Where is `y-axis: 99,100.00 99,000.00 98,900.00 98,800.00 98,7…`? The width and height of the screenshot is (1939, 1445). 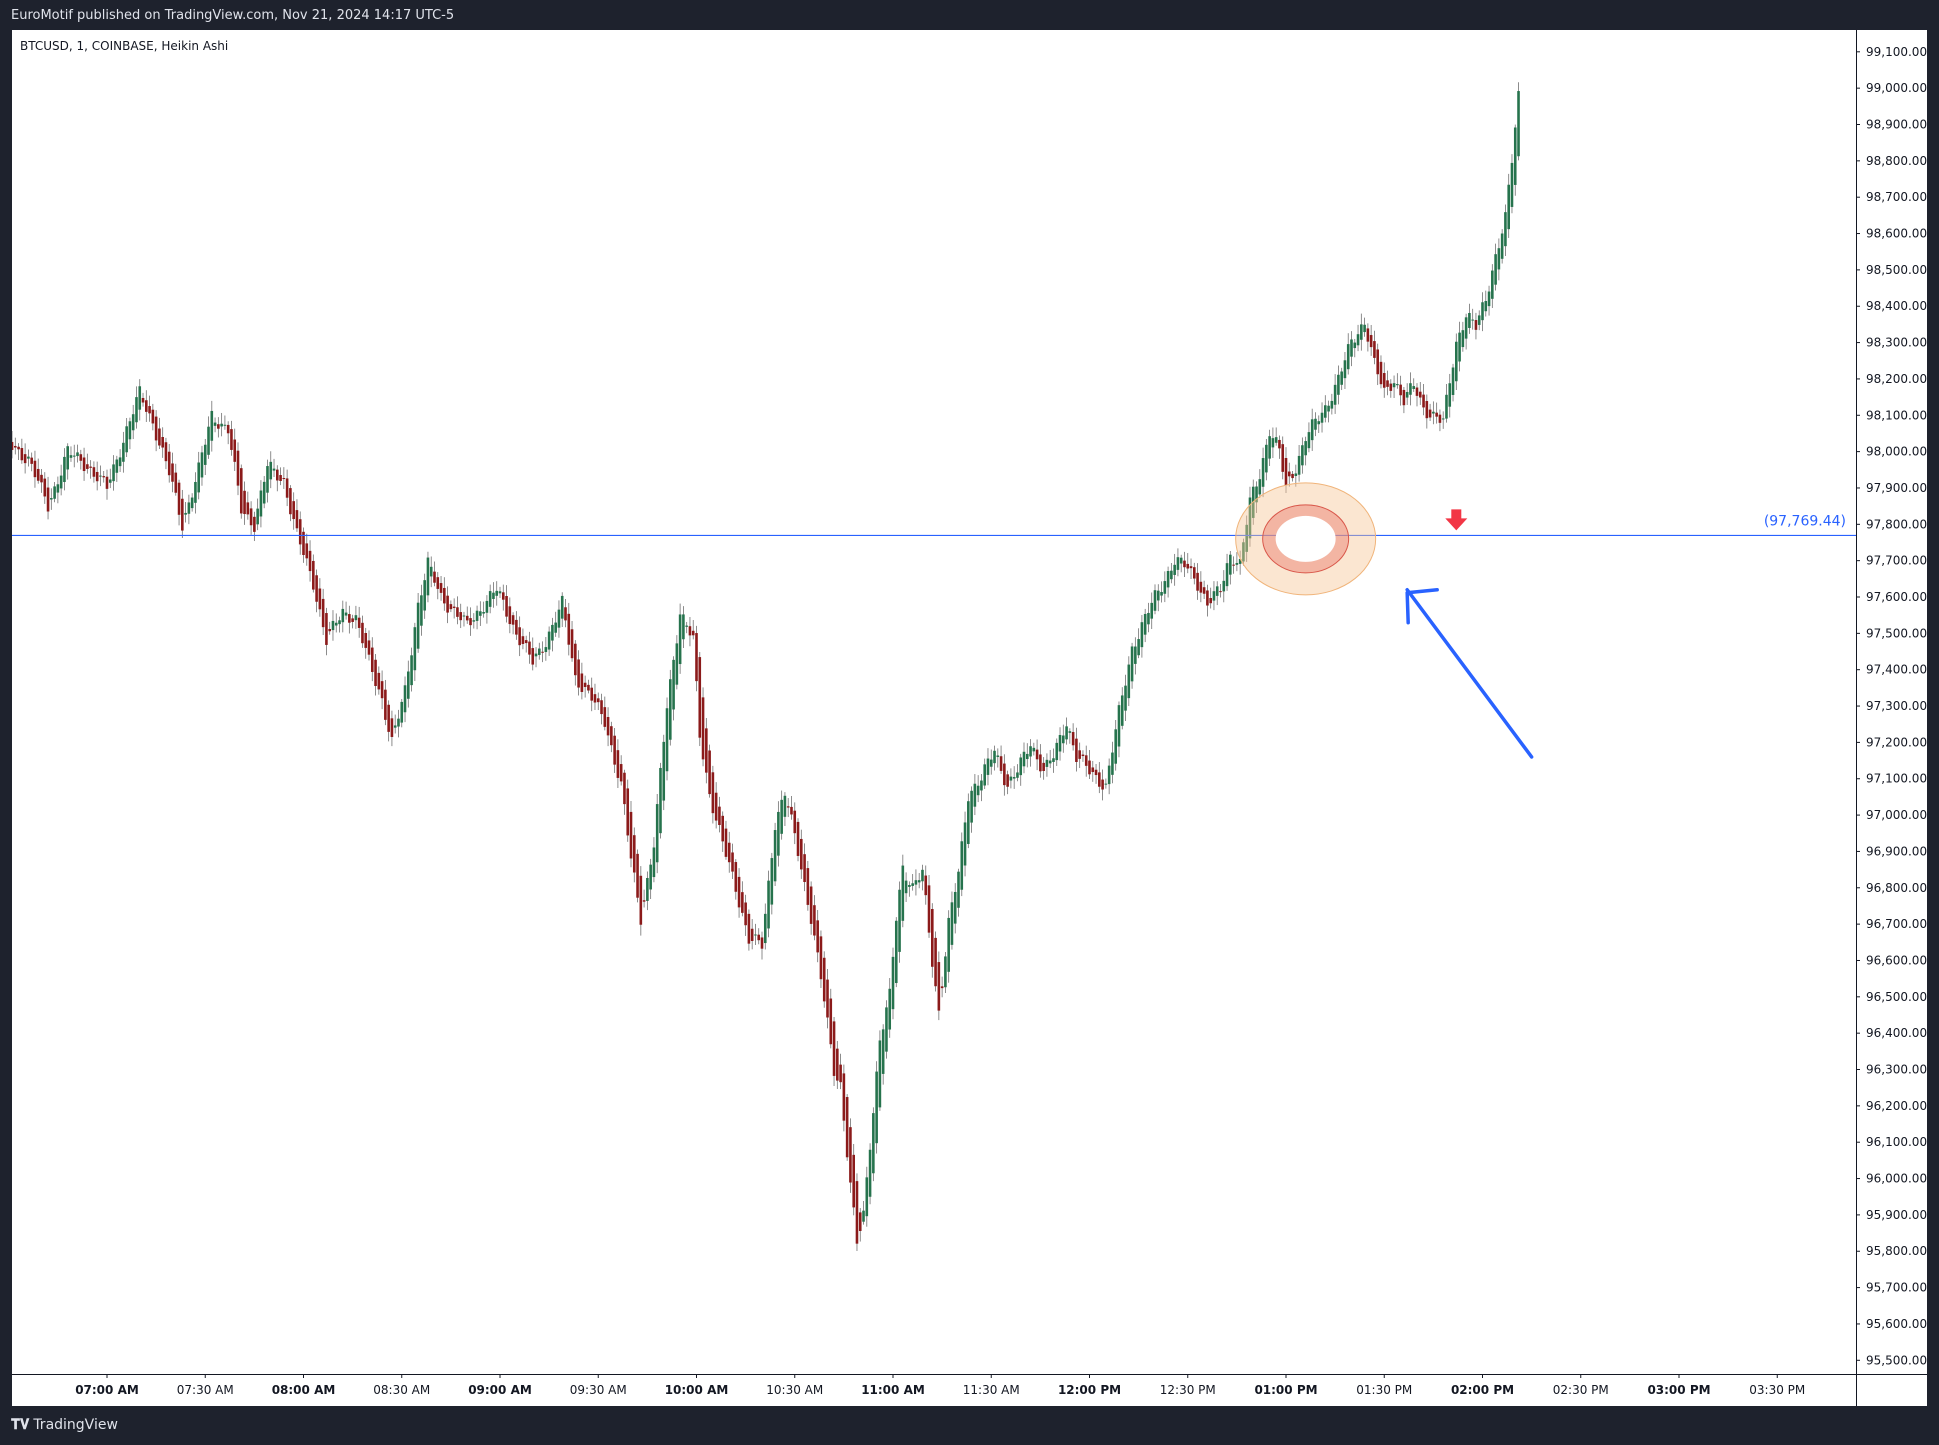
y-axis: 99,100.00 99,000.00 98,900.00 98,800.00 98,7… is located at coordinates (1891, 706).